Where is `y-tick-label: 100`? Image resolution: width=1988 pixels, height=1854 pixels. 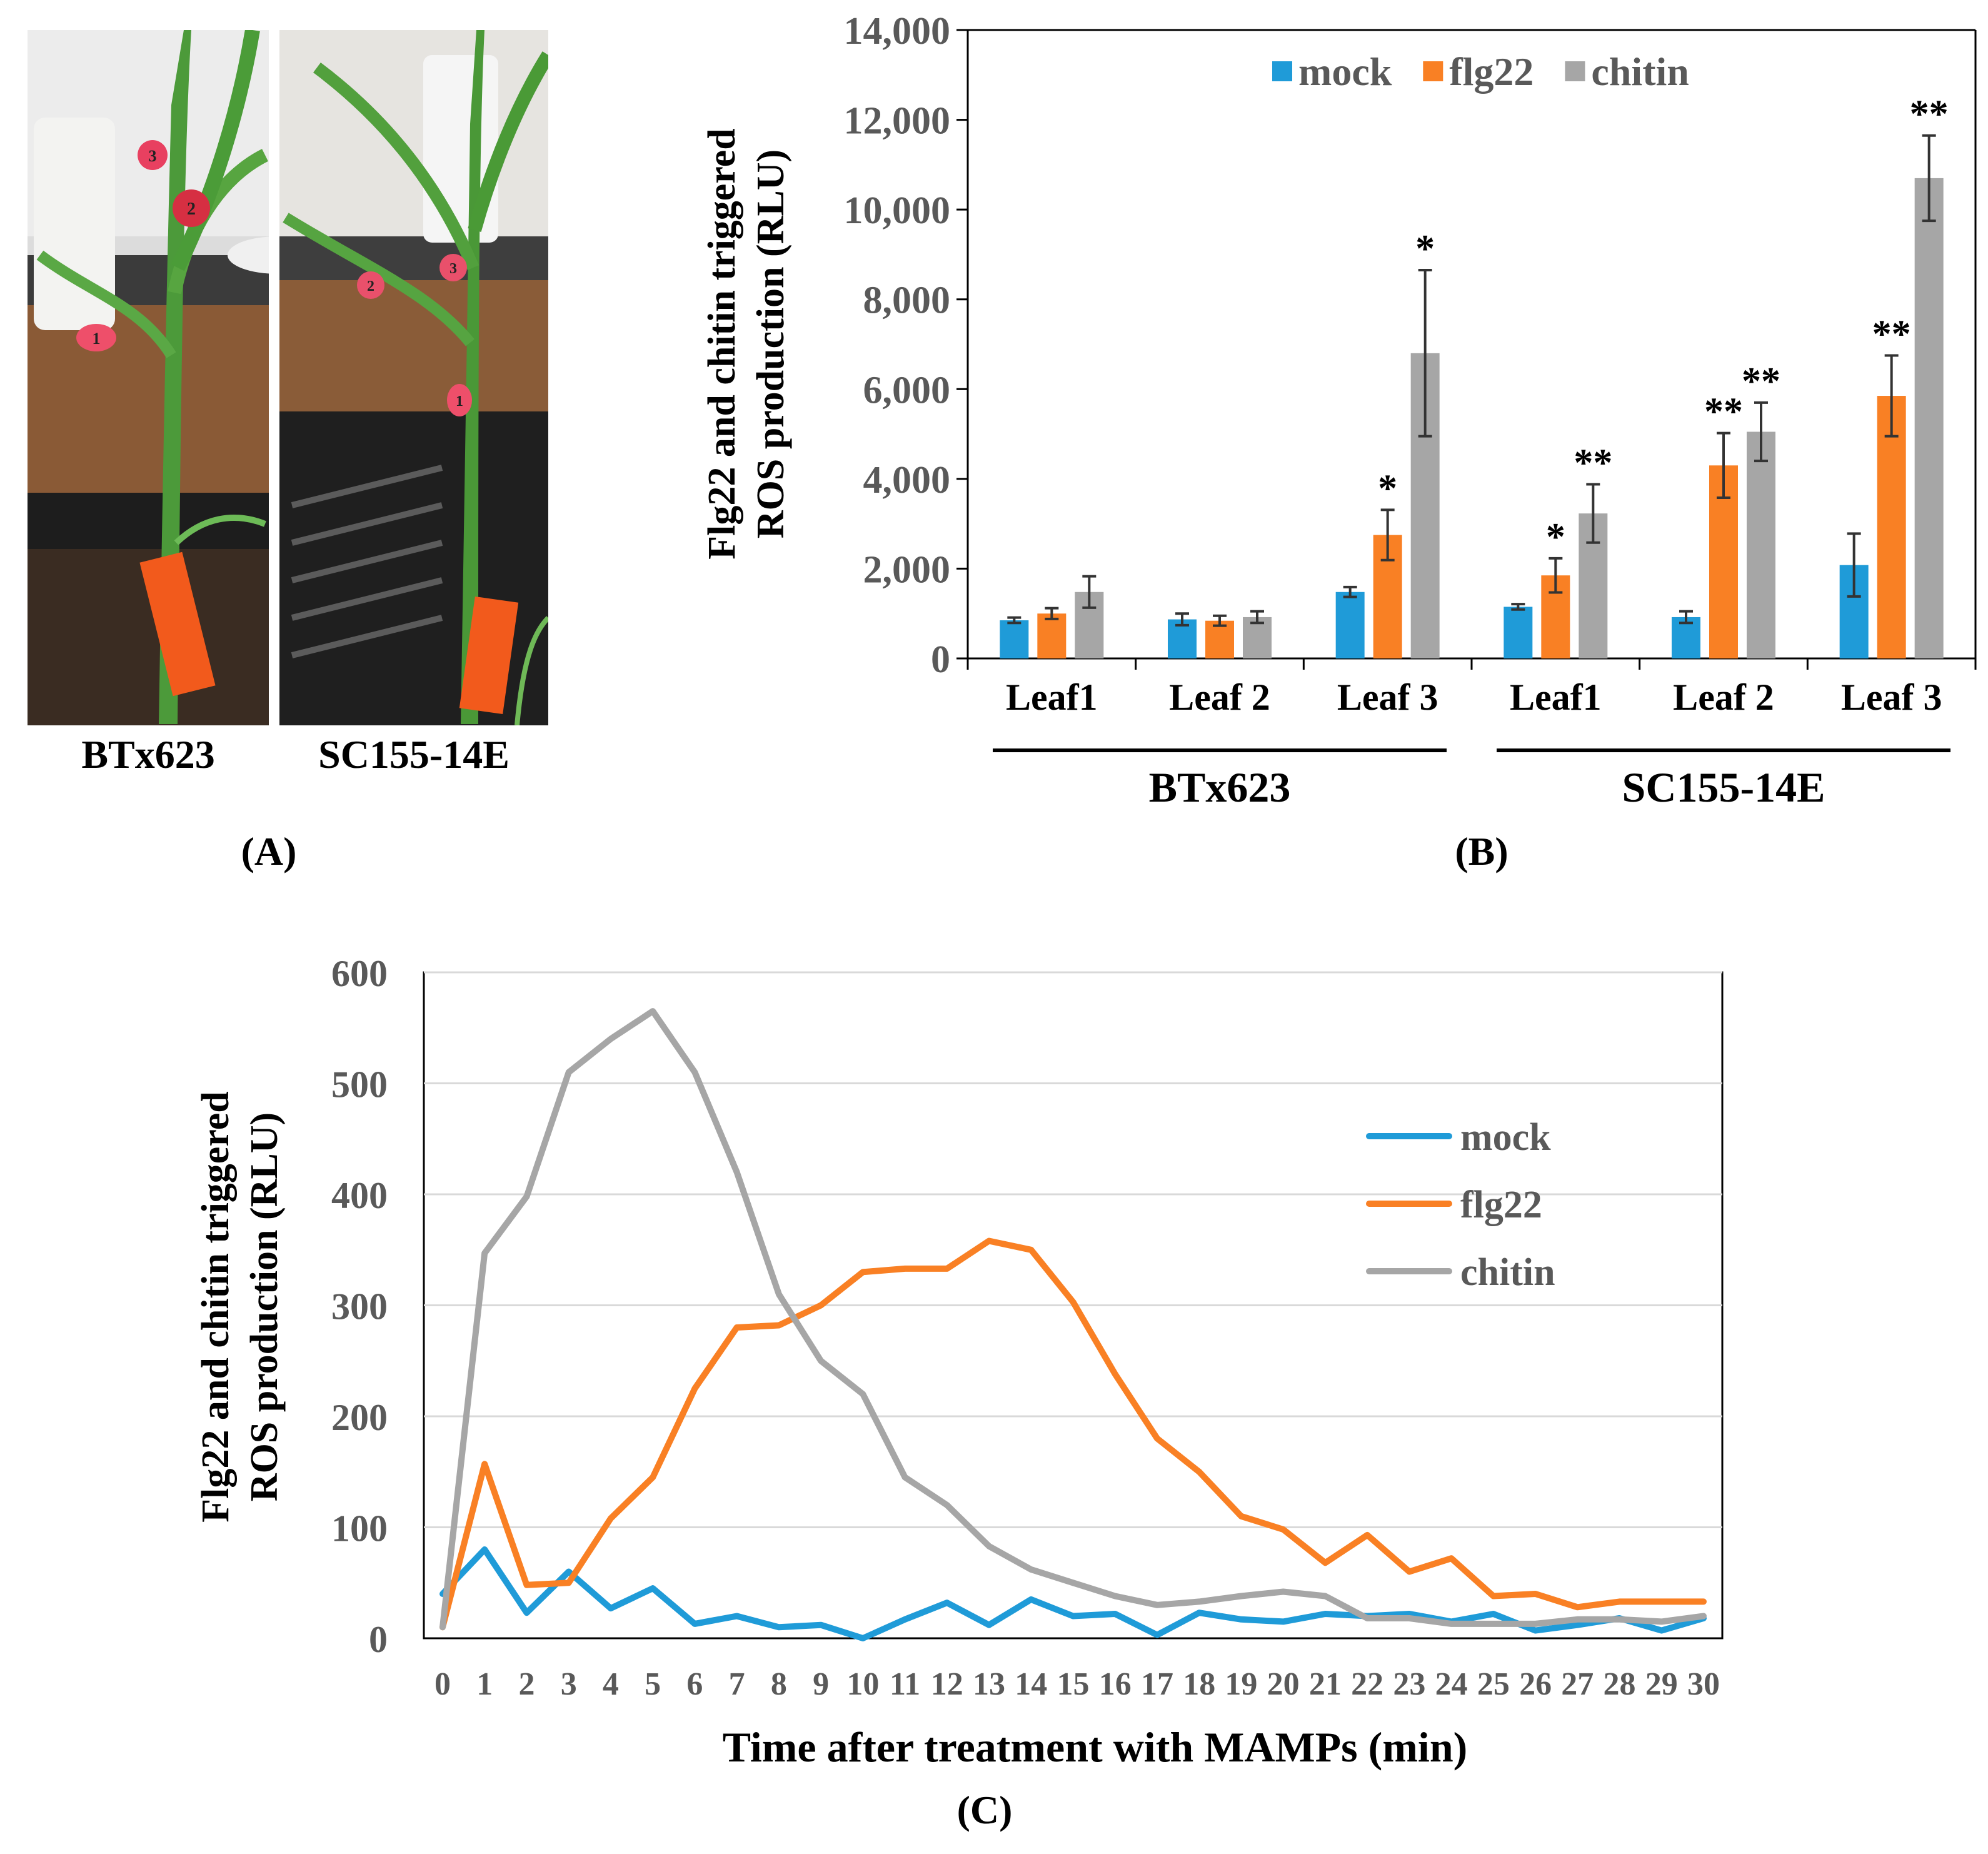
y-tick-label: 100 is located at coordinates (359, 1528).